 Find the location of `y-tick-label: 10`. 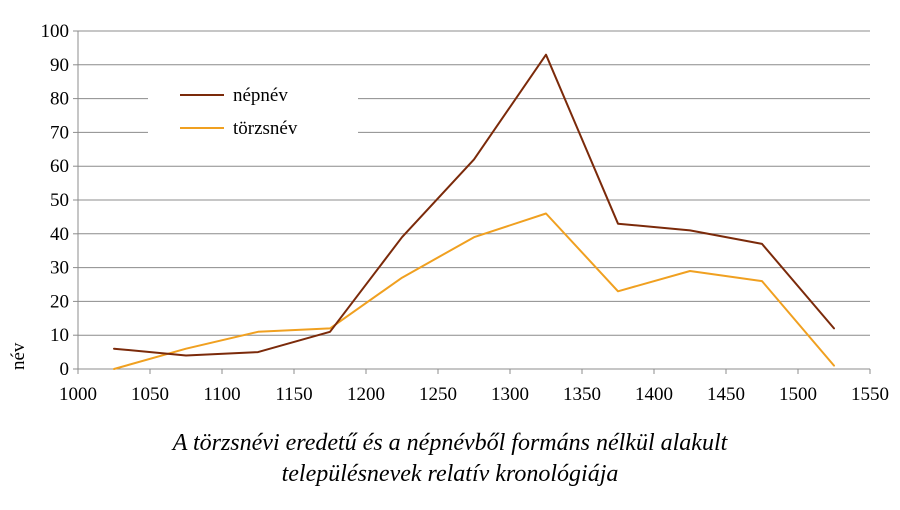

y-tick-label: 10 is located at coordinates (59, 335).